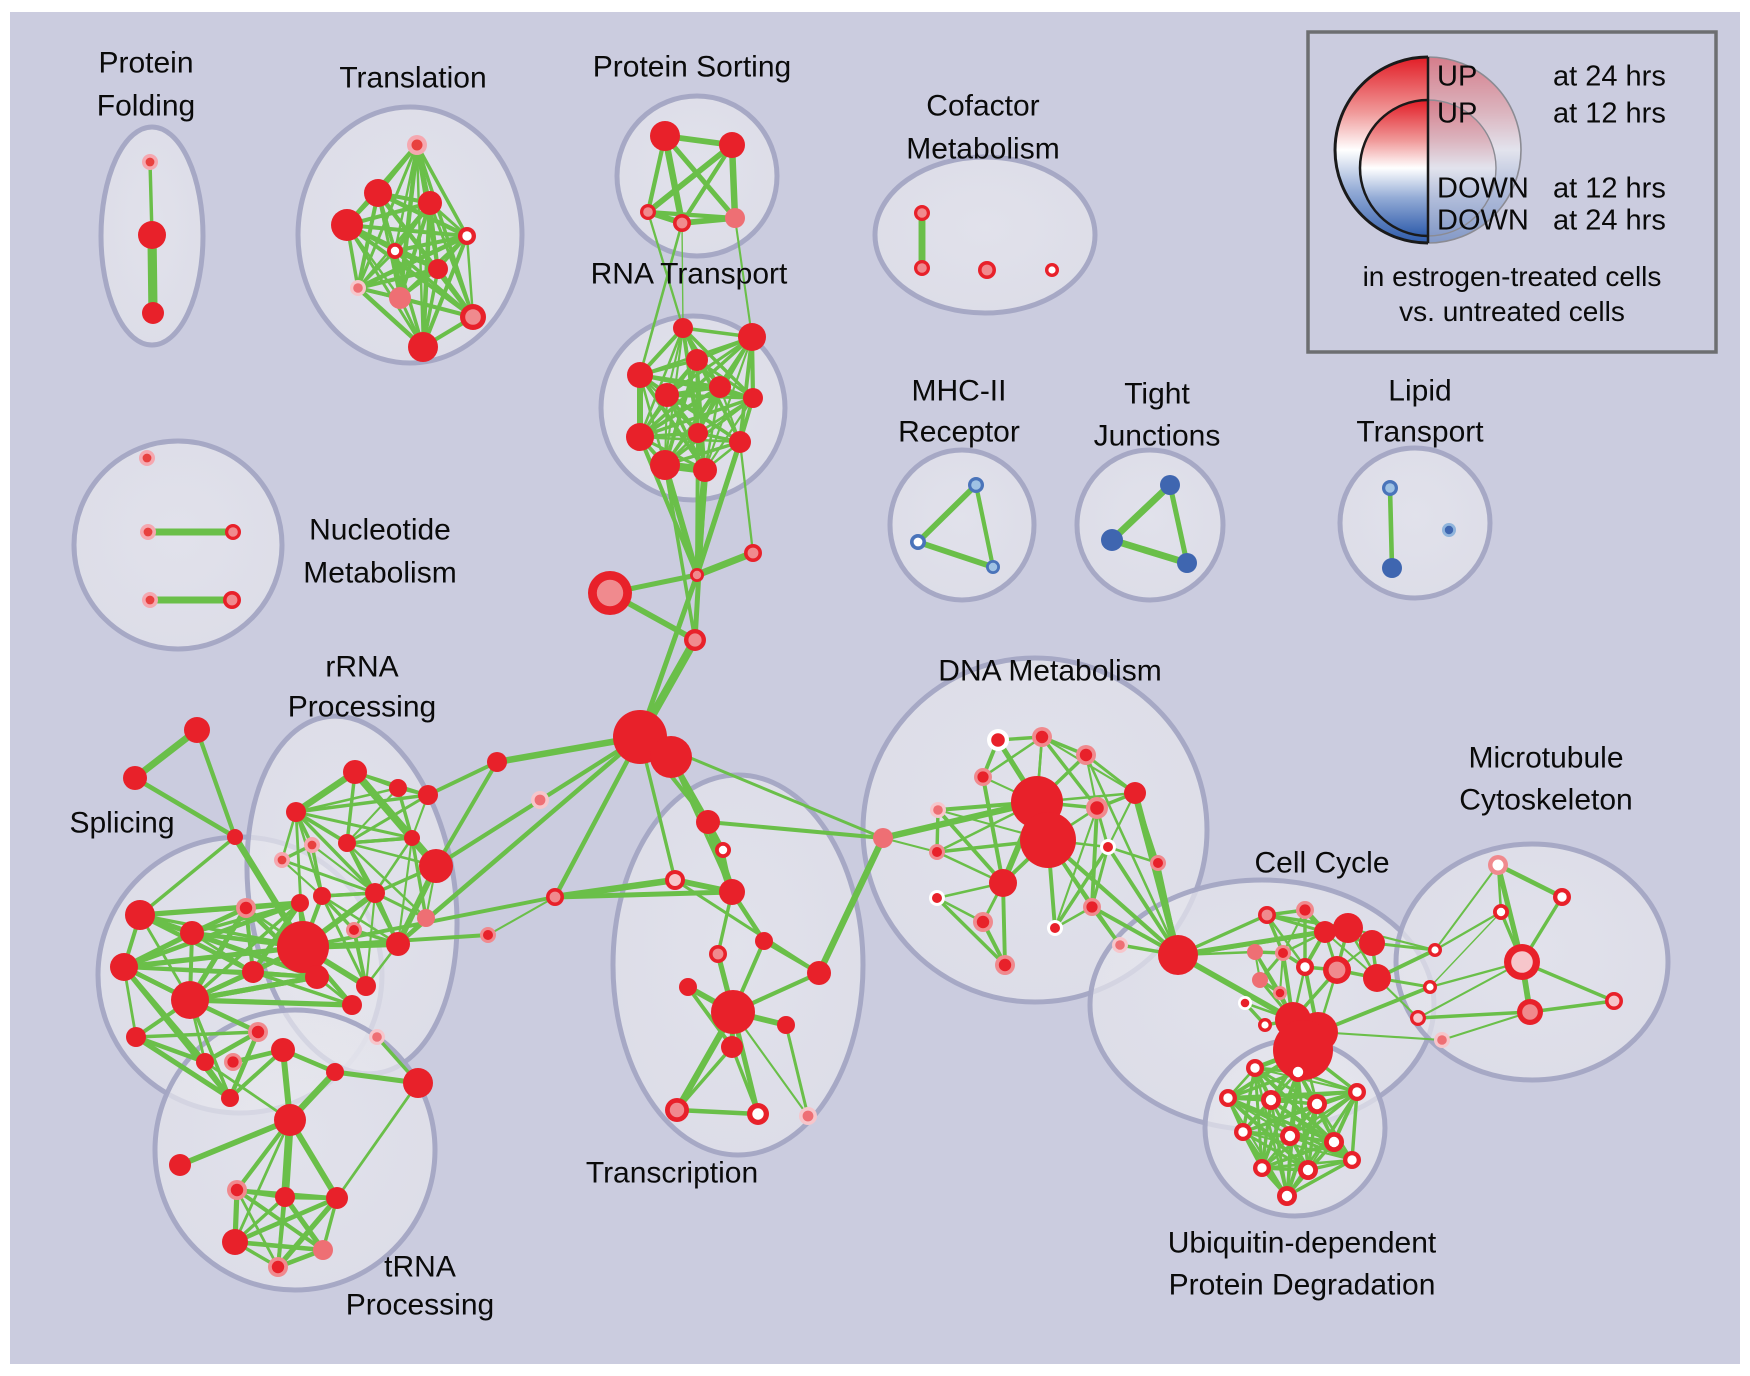  Describe the element at coordinates (1150, 525) in the screenshot. I see `cluster-ellipse-tight-junctions` at that location.